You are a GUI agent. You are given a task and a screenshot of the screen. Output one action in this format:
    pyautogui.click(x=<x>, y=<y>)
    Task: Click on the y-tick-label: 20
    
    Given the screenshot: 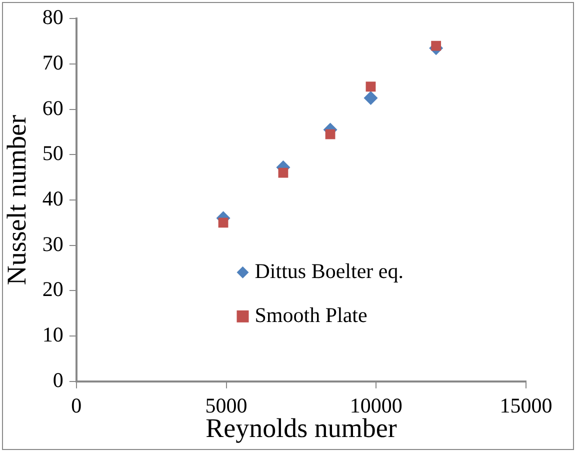 What is the action you would take?
    pyautogui.click(x=53, y=289)
    